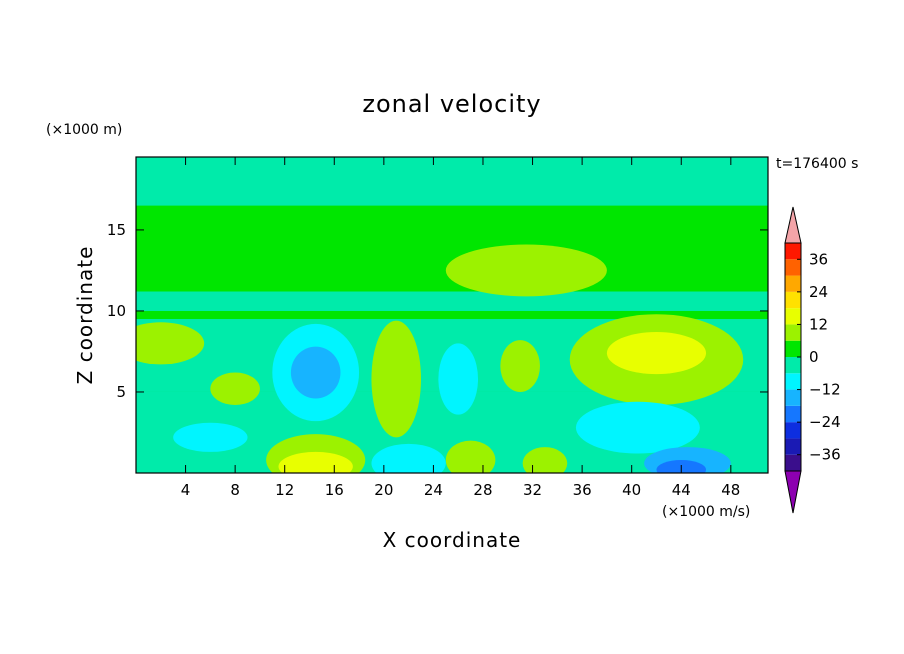 The width and height of the screenshot is (904, 654). Describe the element at coordinates (818, 259) in the screenshot. I see `colorbar-tick-label: 36` at that location.